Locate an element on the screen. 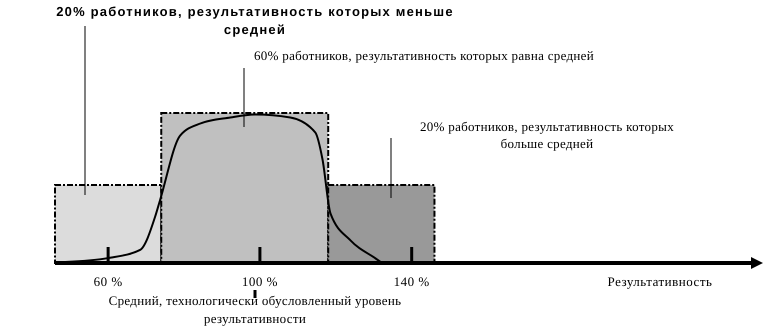  x-tick-label: 140 % is located at coordinates (412, 281).